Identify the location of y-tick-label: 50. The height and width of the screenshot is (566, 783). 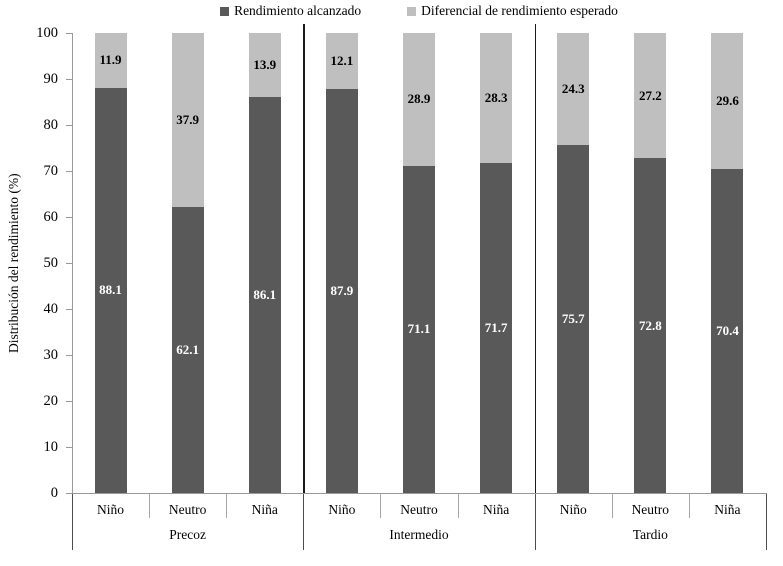
(51, 263).